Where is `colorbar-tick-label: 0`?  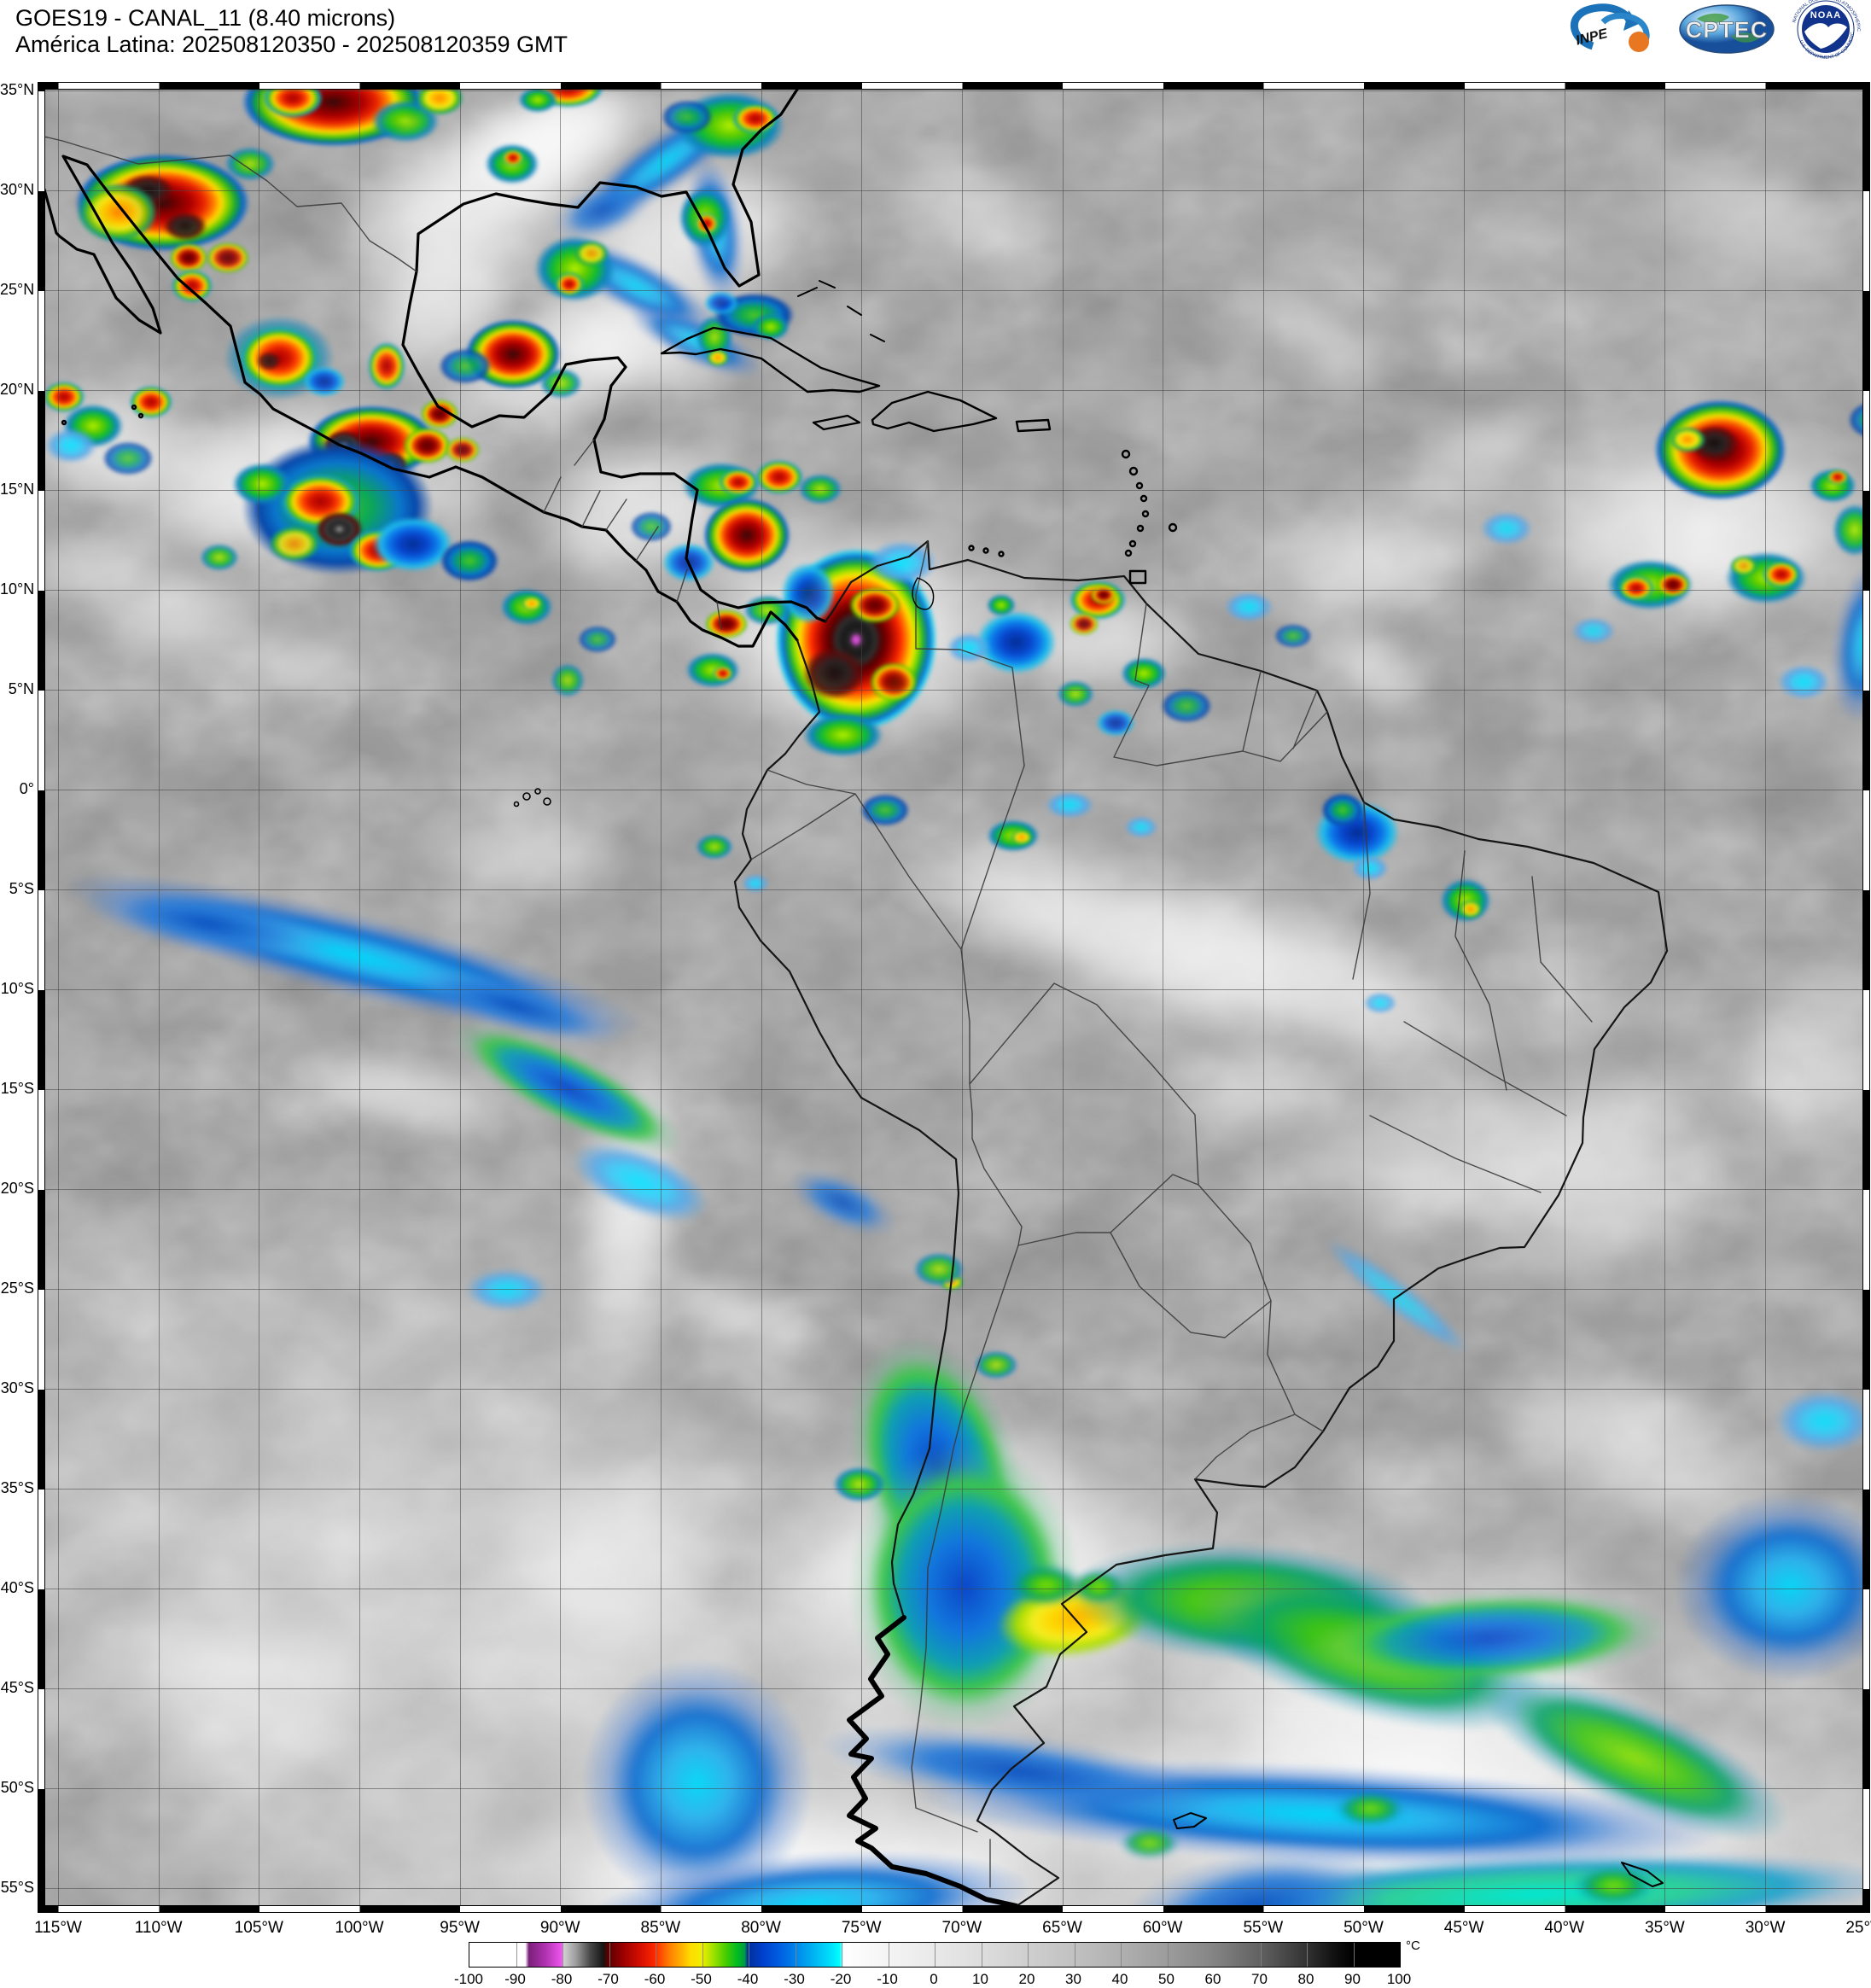 colorbar-tick-label: 0 is located at coordinates (934, 1979).